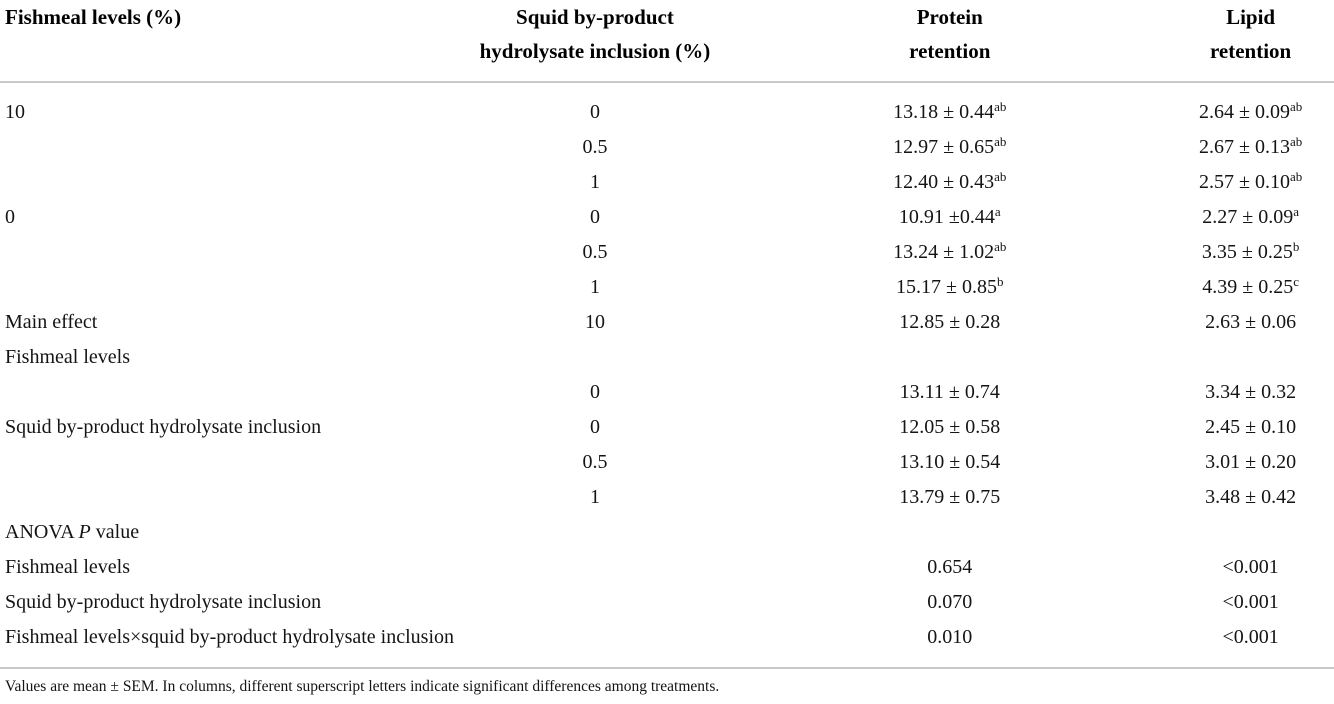 The image size is (1334, 704). I want to click on table-row: 0.5 13.10 ± 0.54 3.01 ± 0.20, so click(667, 462).